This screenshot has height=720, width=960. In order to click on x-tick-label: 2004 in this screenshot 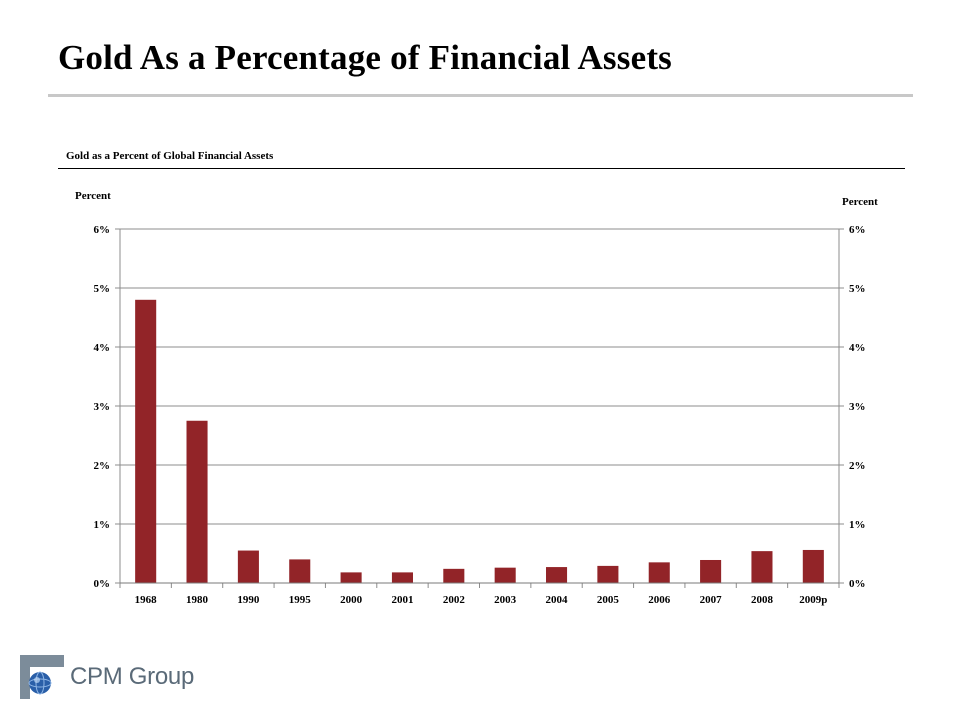, I will do `click(557, 600)`.